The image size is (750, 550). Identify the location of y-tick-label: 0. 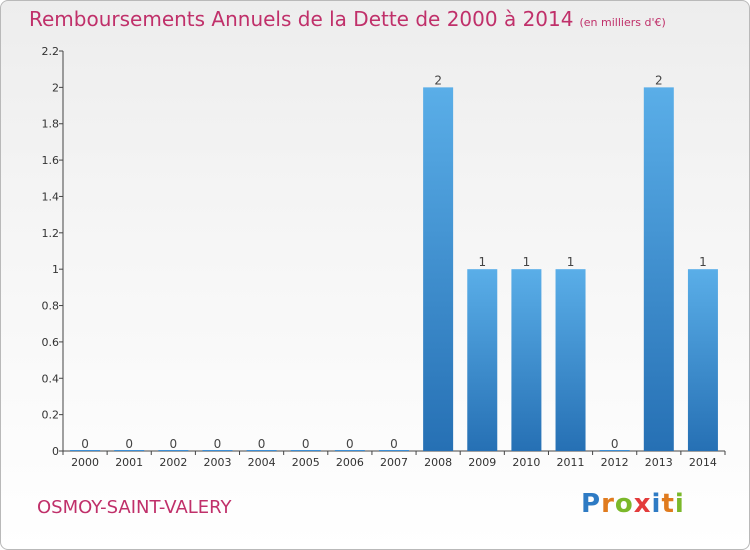
(55, 451).